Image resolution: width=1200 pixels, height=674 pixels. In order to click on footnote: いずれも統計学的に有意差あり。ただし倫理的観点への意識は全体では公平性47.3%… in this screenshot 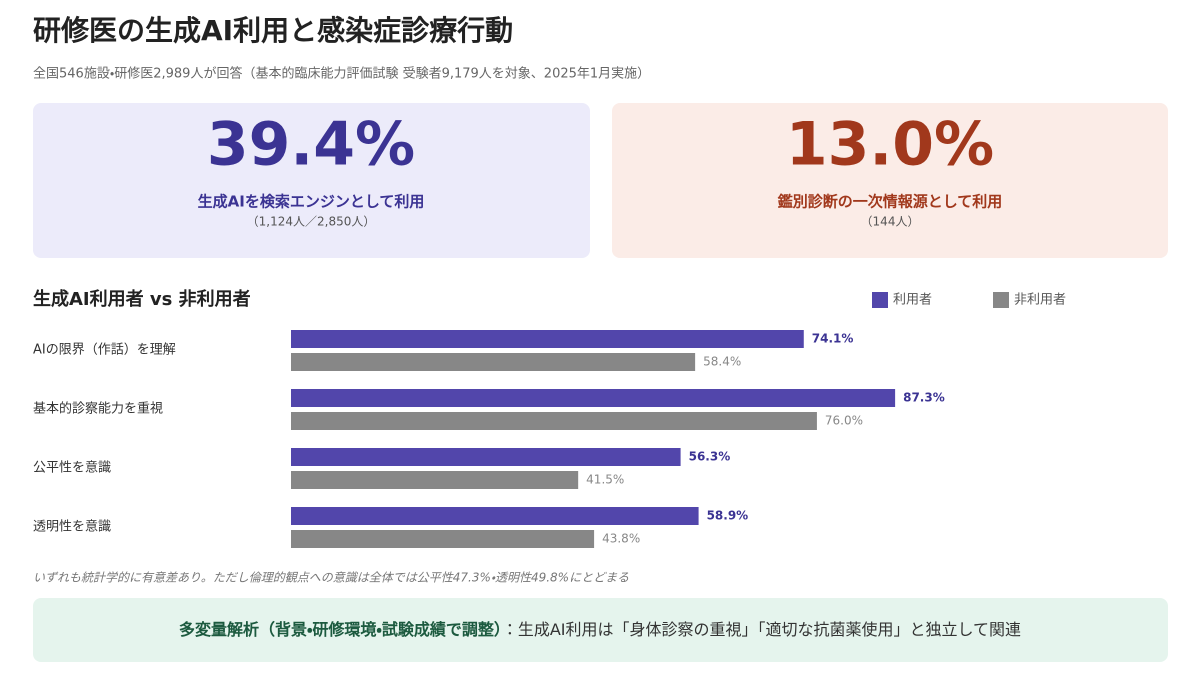, I will do `click(331, 578)`.